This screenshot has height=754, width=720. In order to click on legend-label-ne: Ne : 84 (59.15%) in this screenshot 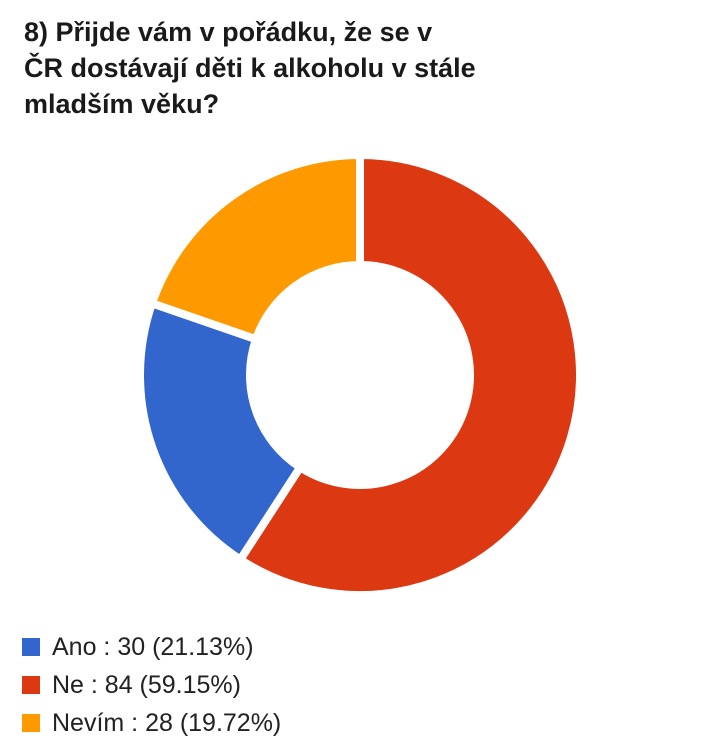, I will do `click(146, 684)`.